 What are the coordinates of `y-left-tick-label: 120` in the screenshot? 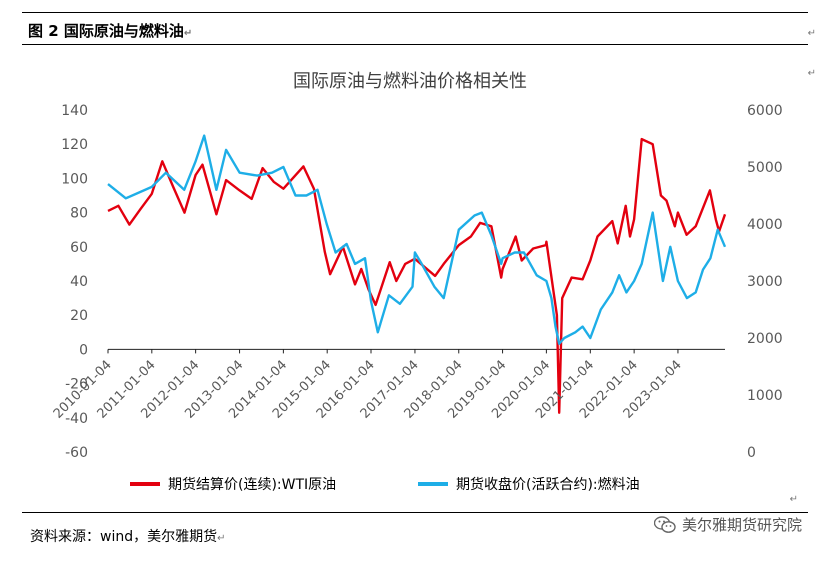 It's located at (74, 145).